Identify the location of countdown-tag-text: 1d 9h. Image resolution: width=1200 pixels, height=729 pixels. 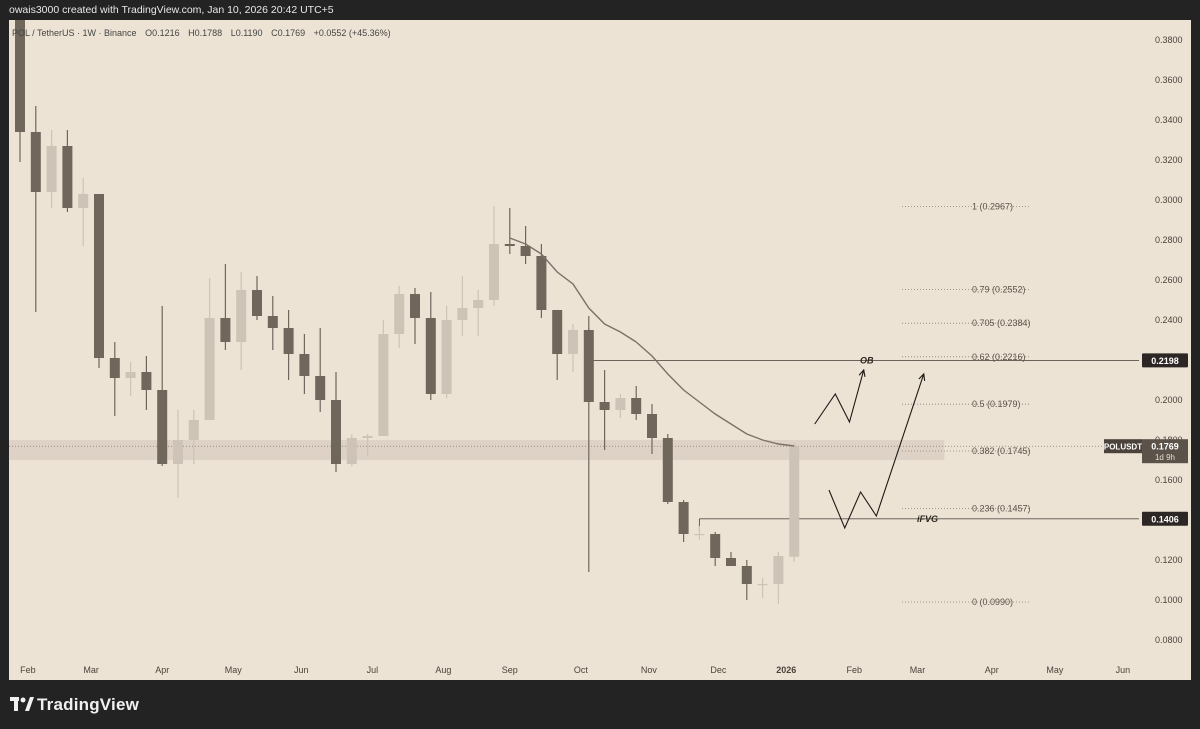
(1165, 457).